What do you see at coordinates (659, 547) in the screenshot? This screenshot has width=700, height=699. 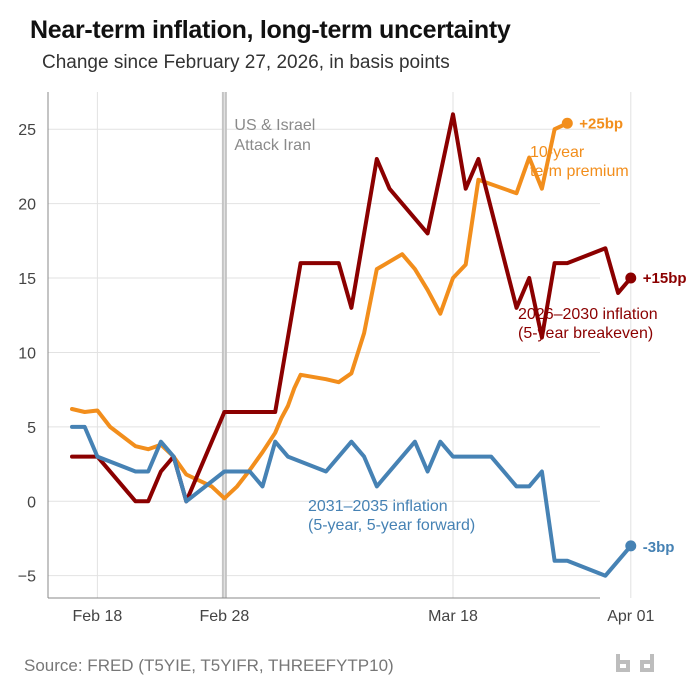 I see `series-end-label: -3bp` at bounding box center [659, 547].